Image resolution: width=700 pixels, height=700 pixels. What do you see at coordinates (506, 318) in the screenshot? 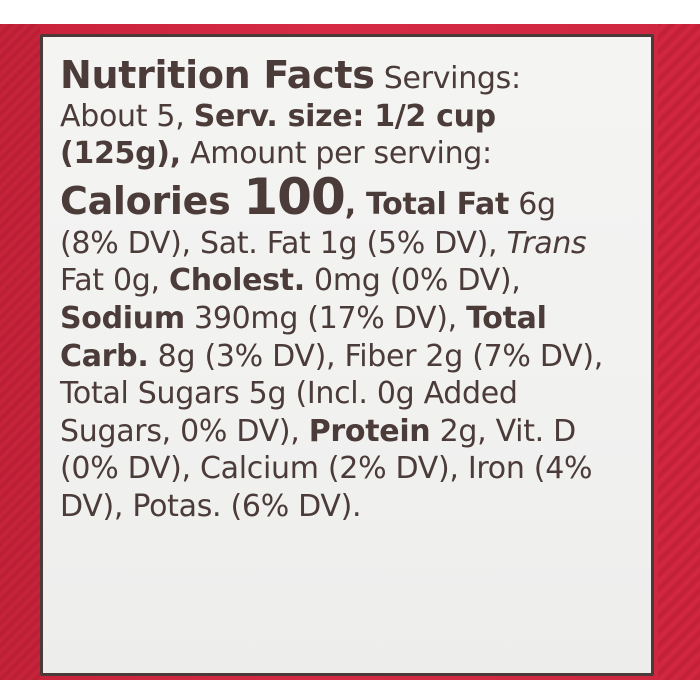
I see `total-carb-label-part1: Total` at bounding box center [506, 318].